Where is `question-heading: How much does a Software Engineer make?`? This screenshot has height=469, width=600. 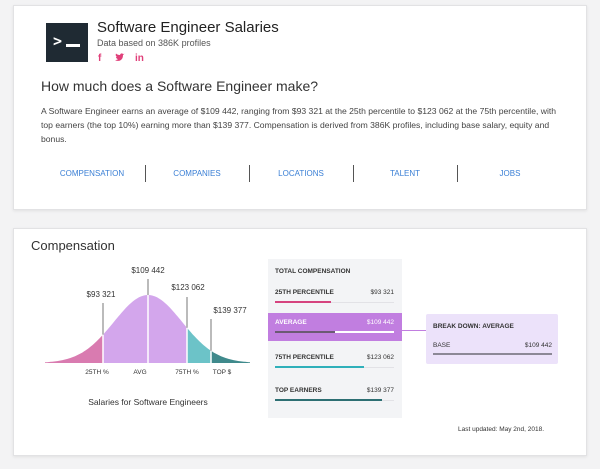 question-heading: How much does a Software Engineer make? is located at coordinates (180, 86).